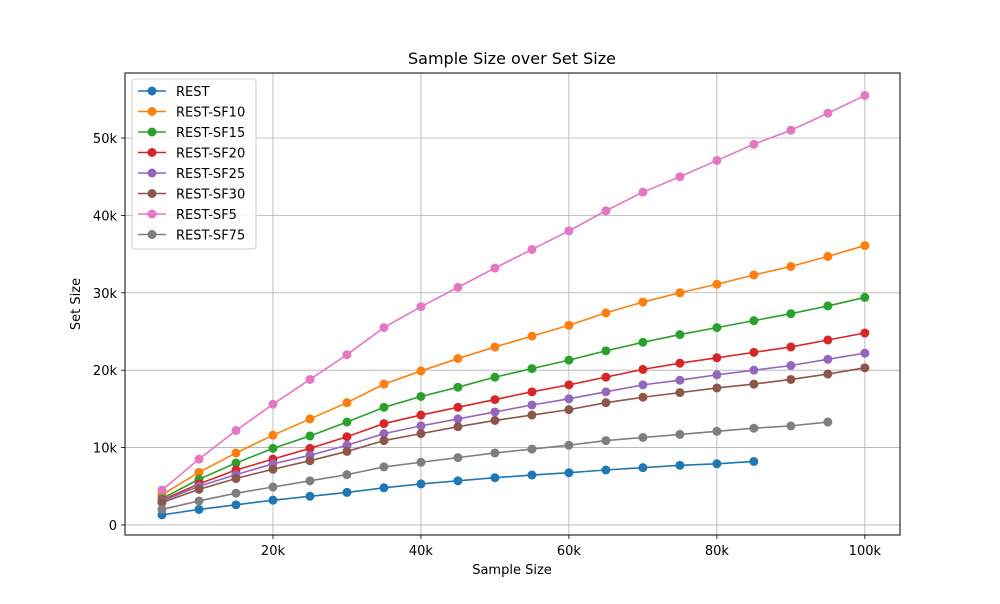  I want to click on x-tick-label: 20k, so click(273, 551).